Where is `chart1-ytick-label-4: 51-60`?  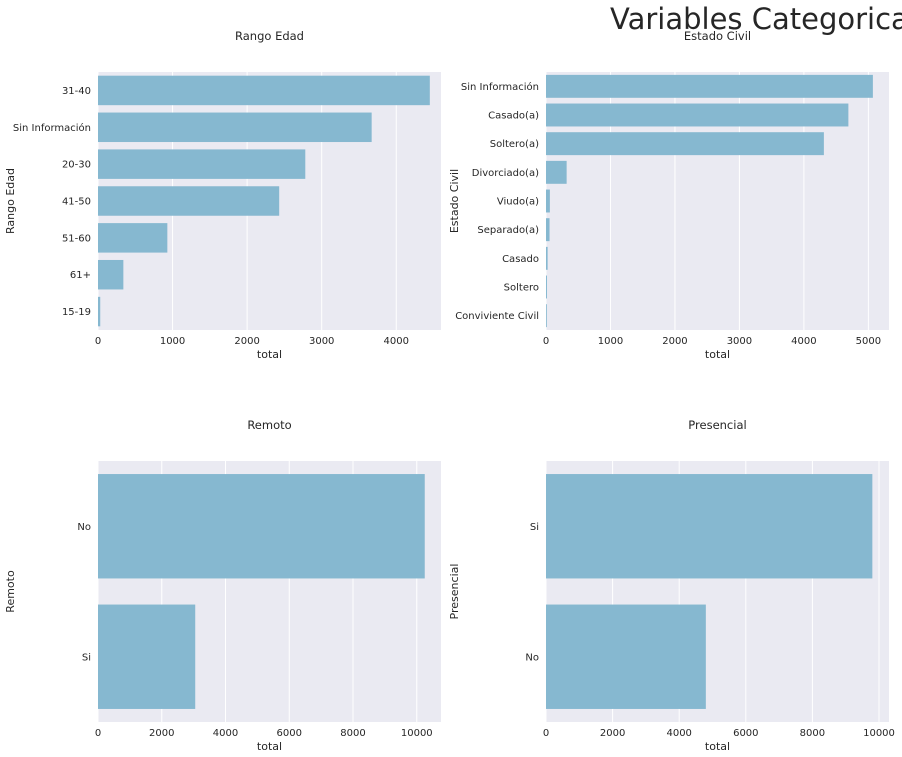
chart1-ytick-label-4: 51-60 is located at coordinates (76, 238).